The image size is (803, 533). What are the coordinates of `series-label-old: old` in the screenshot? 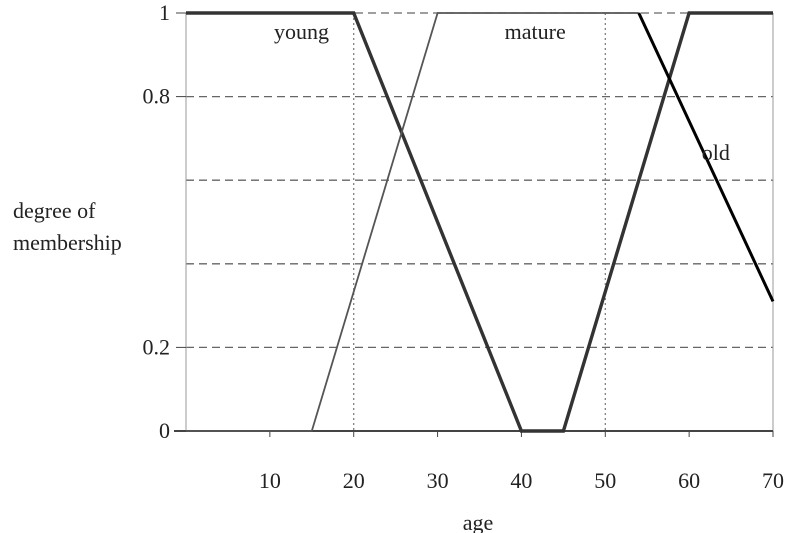 It's located at (716, 152).